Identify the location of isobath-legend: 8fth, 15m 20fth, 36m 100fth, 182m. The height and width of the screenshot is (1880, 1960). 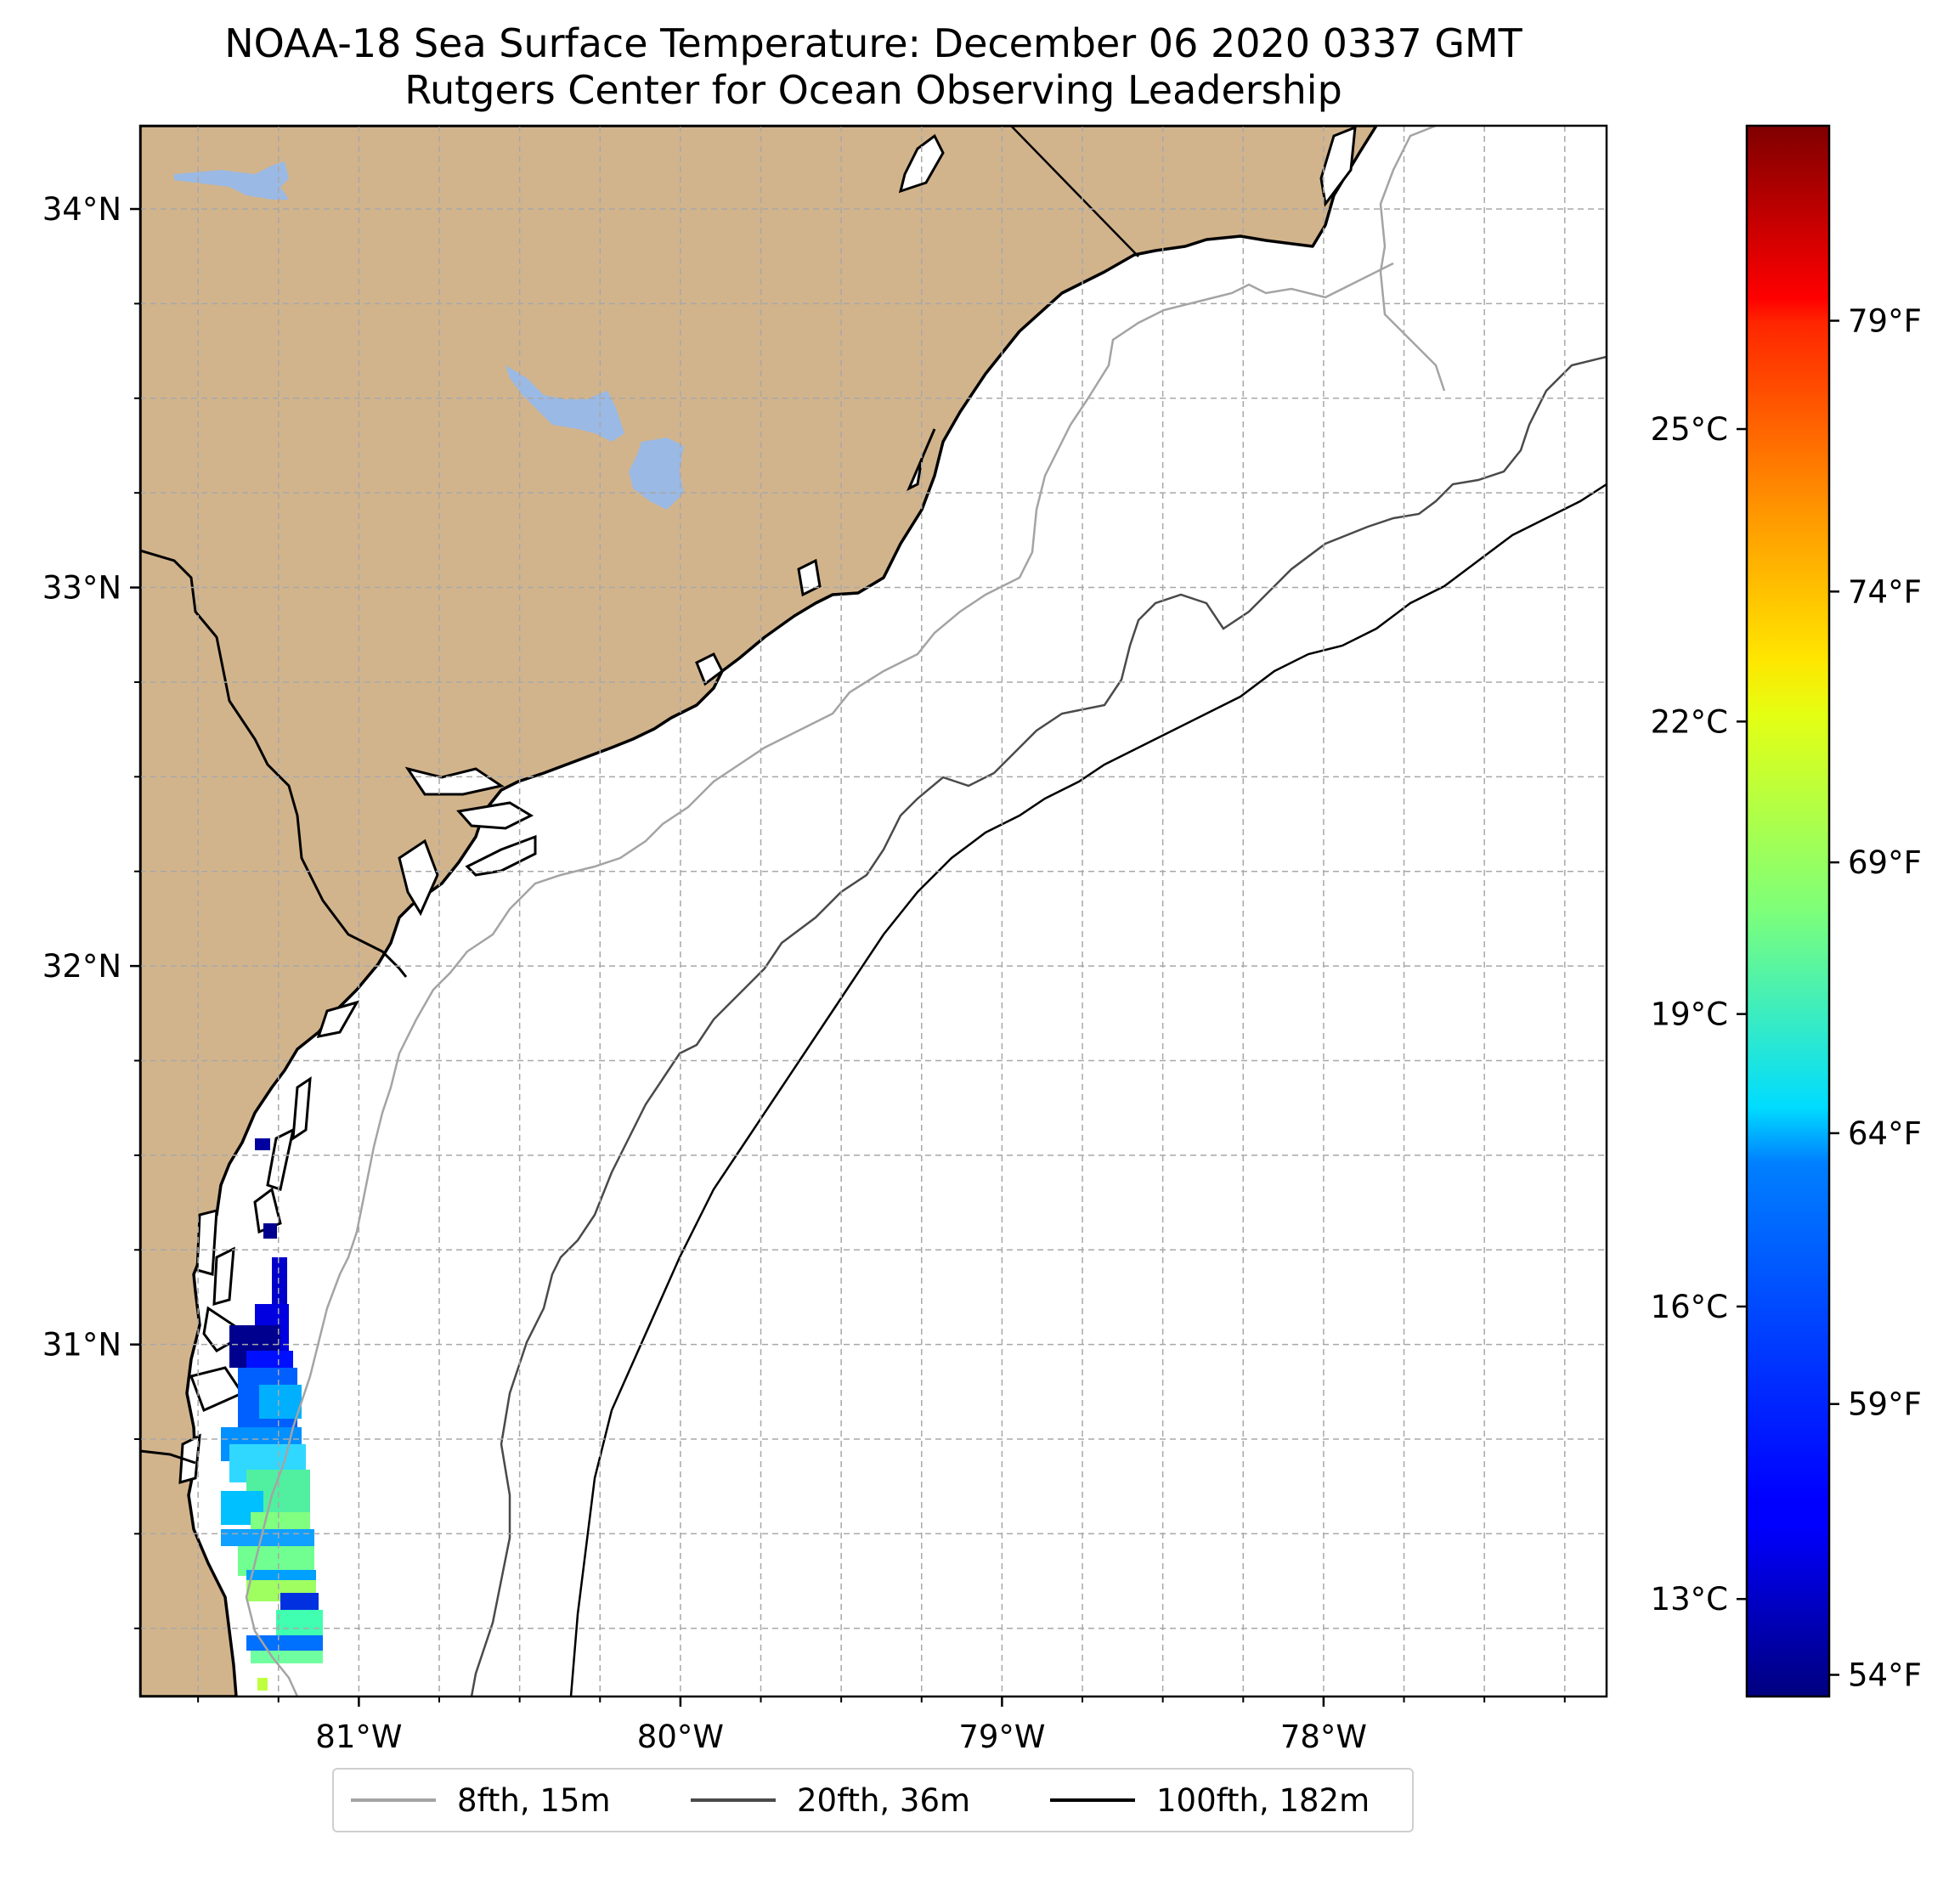
(873, 1800).